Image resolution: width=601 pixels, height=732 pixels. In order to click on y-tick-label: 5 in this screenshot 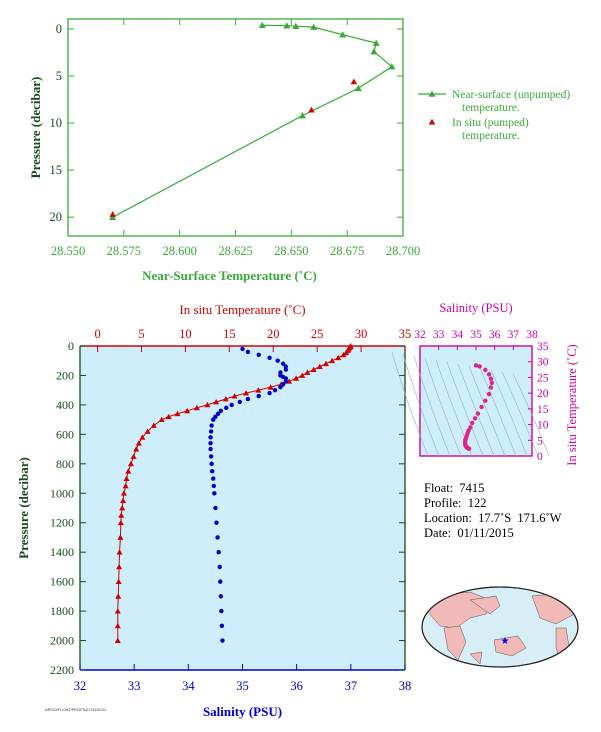, I will do `click(59, 76)`.